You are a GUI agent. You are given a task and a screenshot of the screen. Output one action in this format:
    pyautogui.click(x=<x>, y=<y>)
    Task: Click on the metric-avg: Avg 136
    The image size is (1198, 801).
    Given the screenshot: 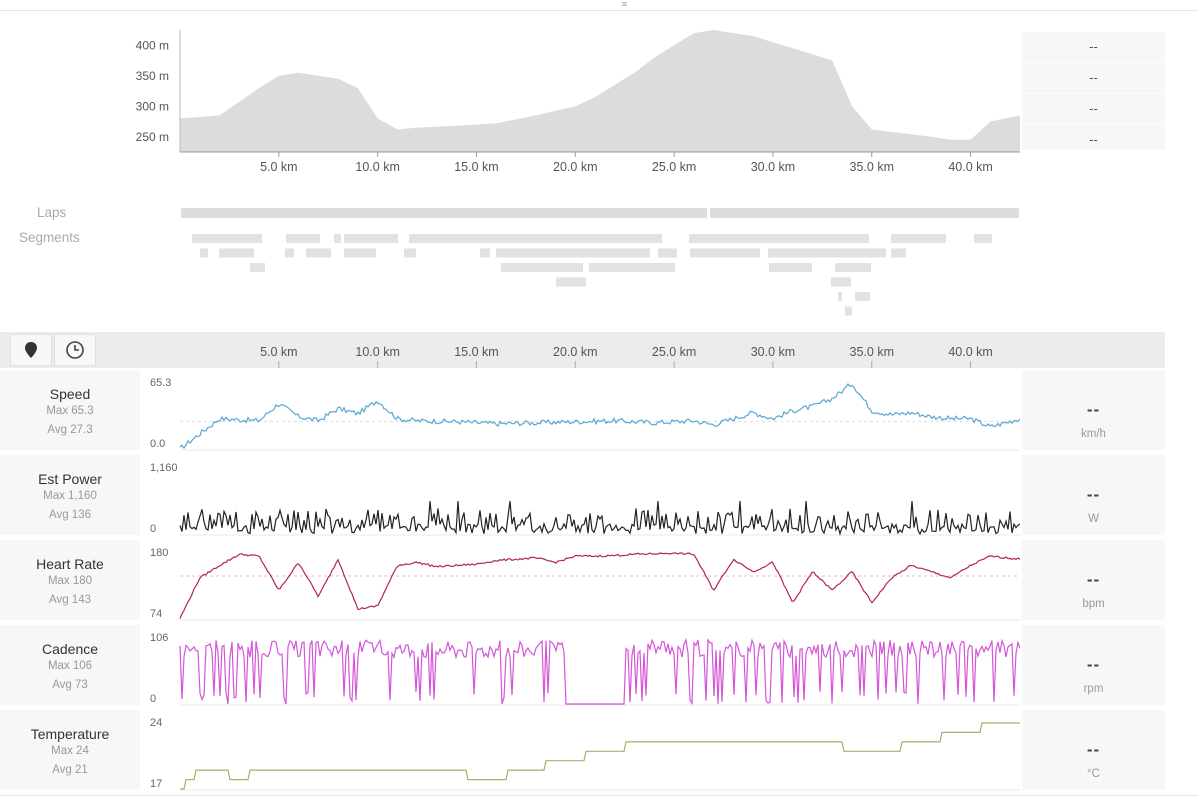 What is the action you would take?
    pyautogui.click(x=70, y=515)
    